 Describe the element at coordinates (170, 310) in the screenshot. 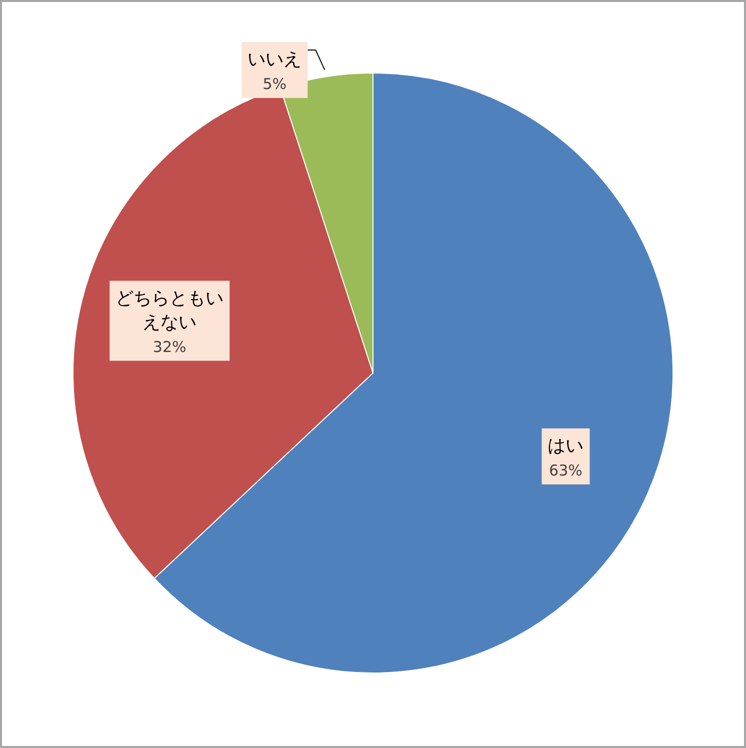

I see `slice-label: どちらともいえない` at that location.